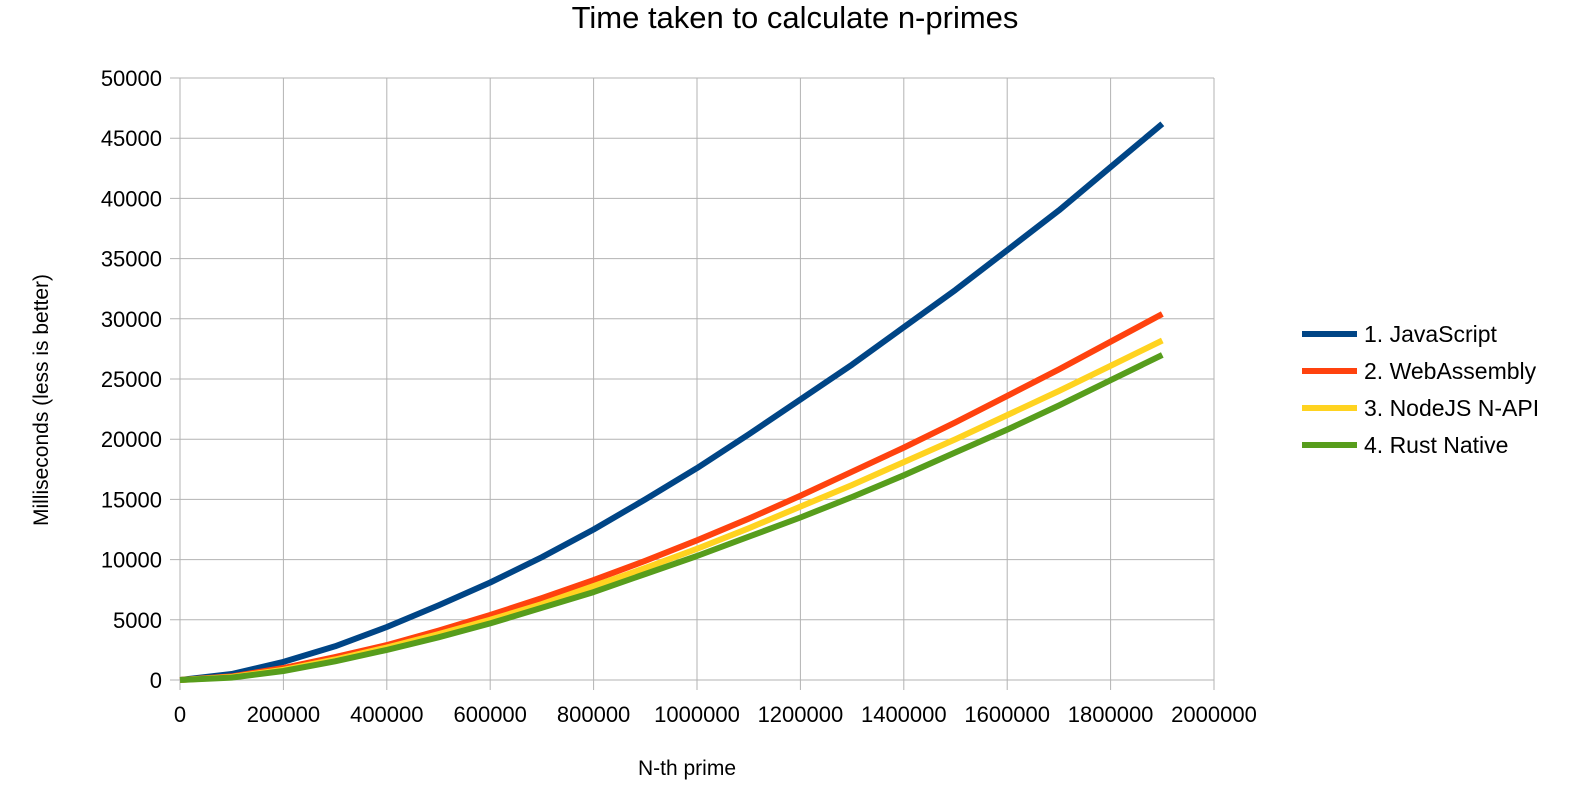  I want to click on x-tick-label: 1200000, so click(801, 714).